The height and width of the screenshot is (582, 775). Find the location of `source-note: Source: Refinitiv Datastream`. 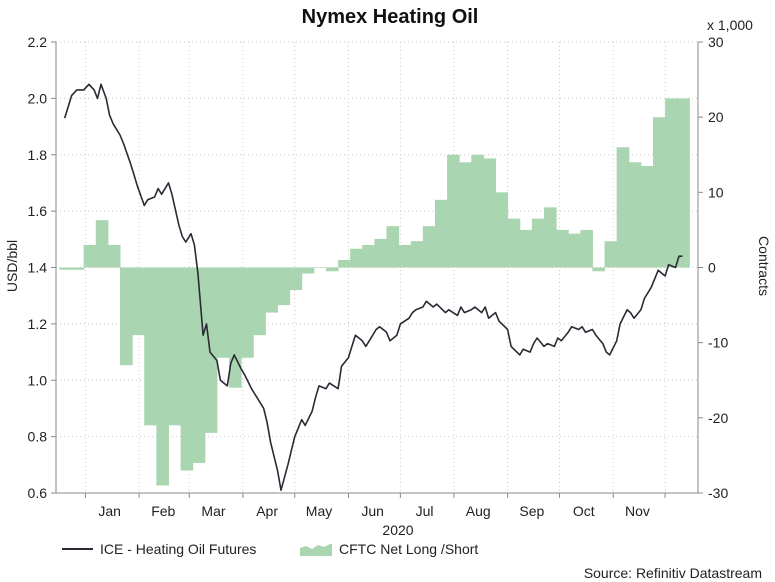

source-note: Source: Refinitiv Datastream is located at coordinates (673, 573).